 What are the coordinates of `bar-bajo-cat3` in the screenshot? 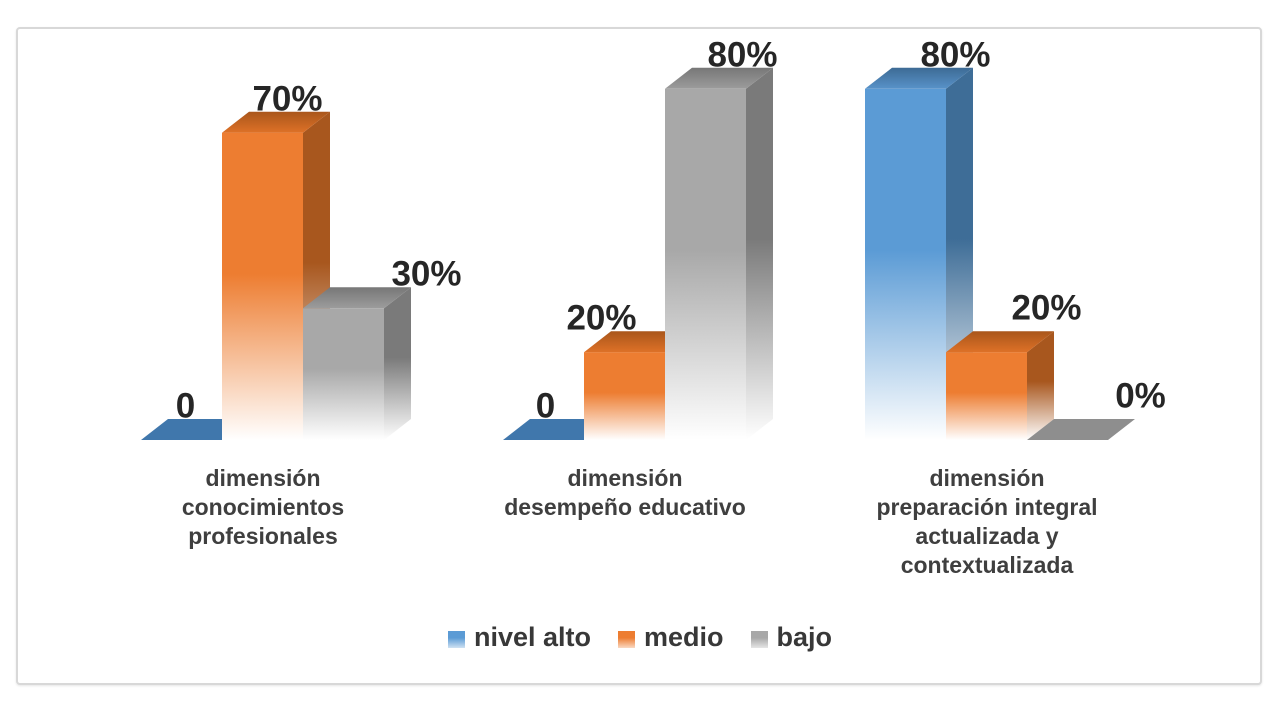 It's located at (1081, 429).